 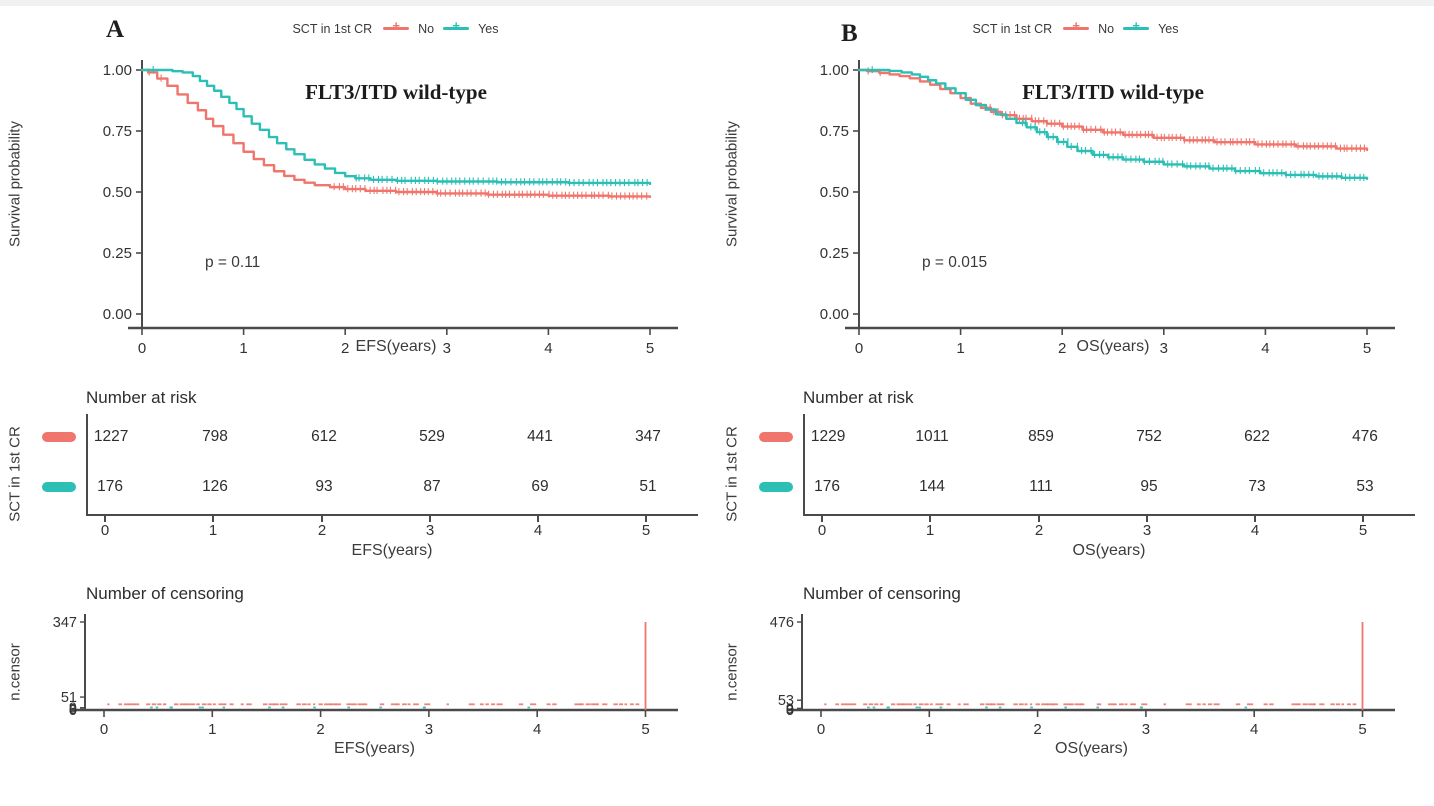 I want to click on risk-count: 73, so click(x=1257, y=486).